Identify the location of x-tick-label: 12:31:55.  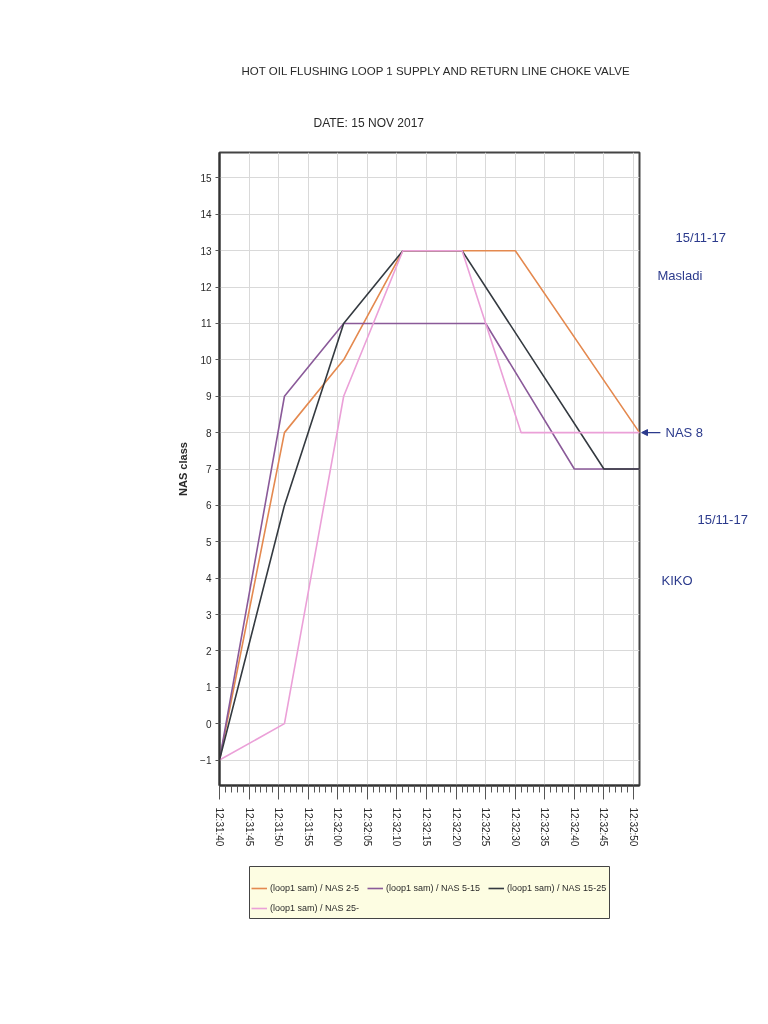
(308, 827).